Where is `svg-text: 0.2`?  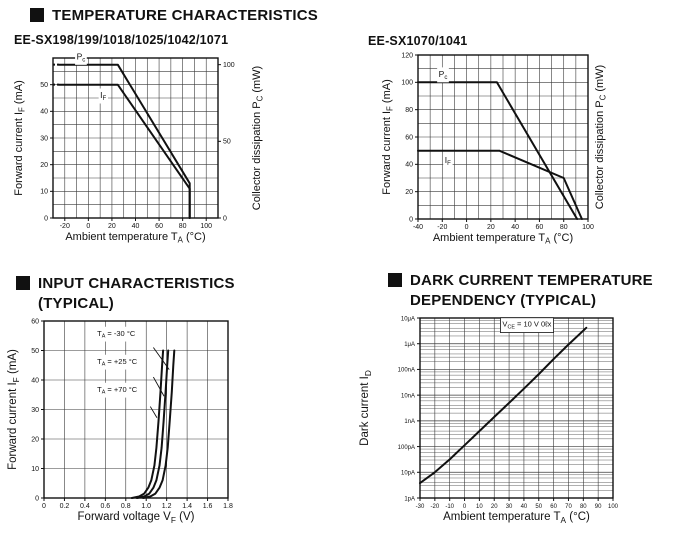
svg-text: 0.2 is located at coordinates (65, 506).